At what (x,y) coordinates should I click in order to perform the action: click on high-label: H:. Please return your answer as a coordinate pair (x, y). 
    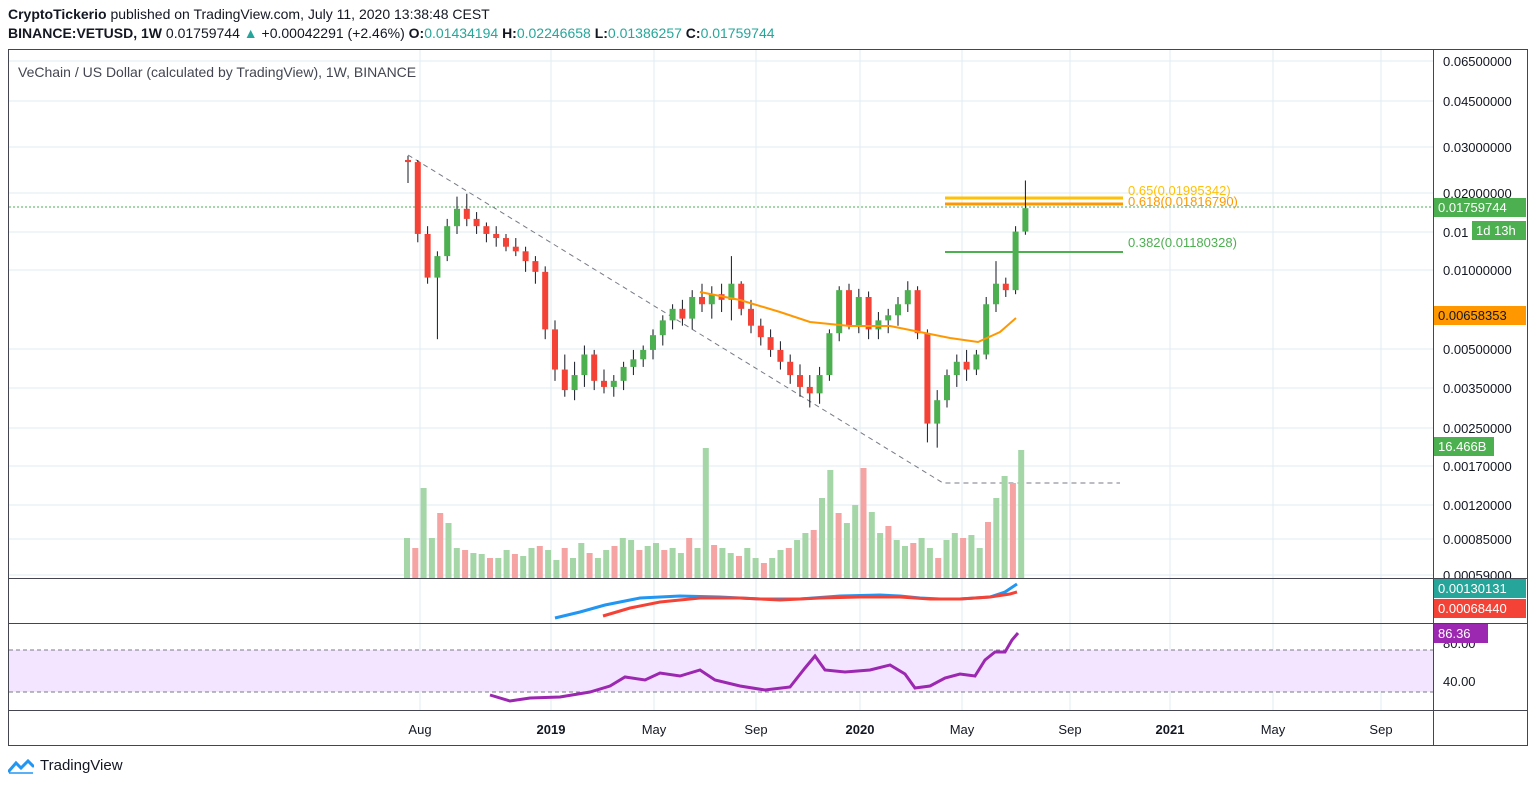
    Looking at the image, I should click on (509, 33).